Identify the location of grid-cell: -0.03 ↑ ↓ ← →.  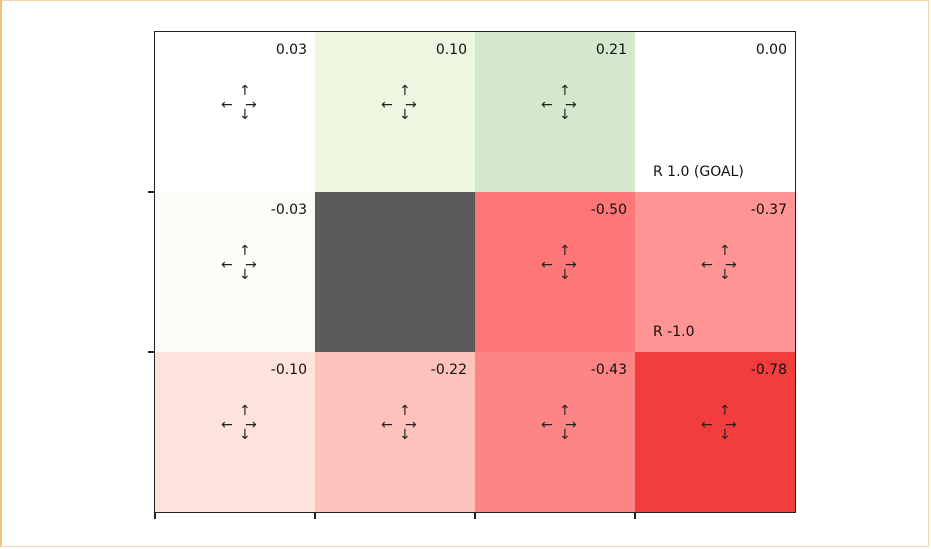
(235, 272).